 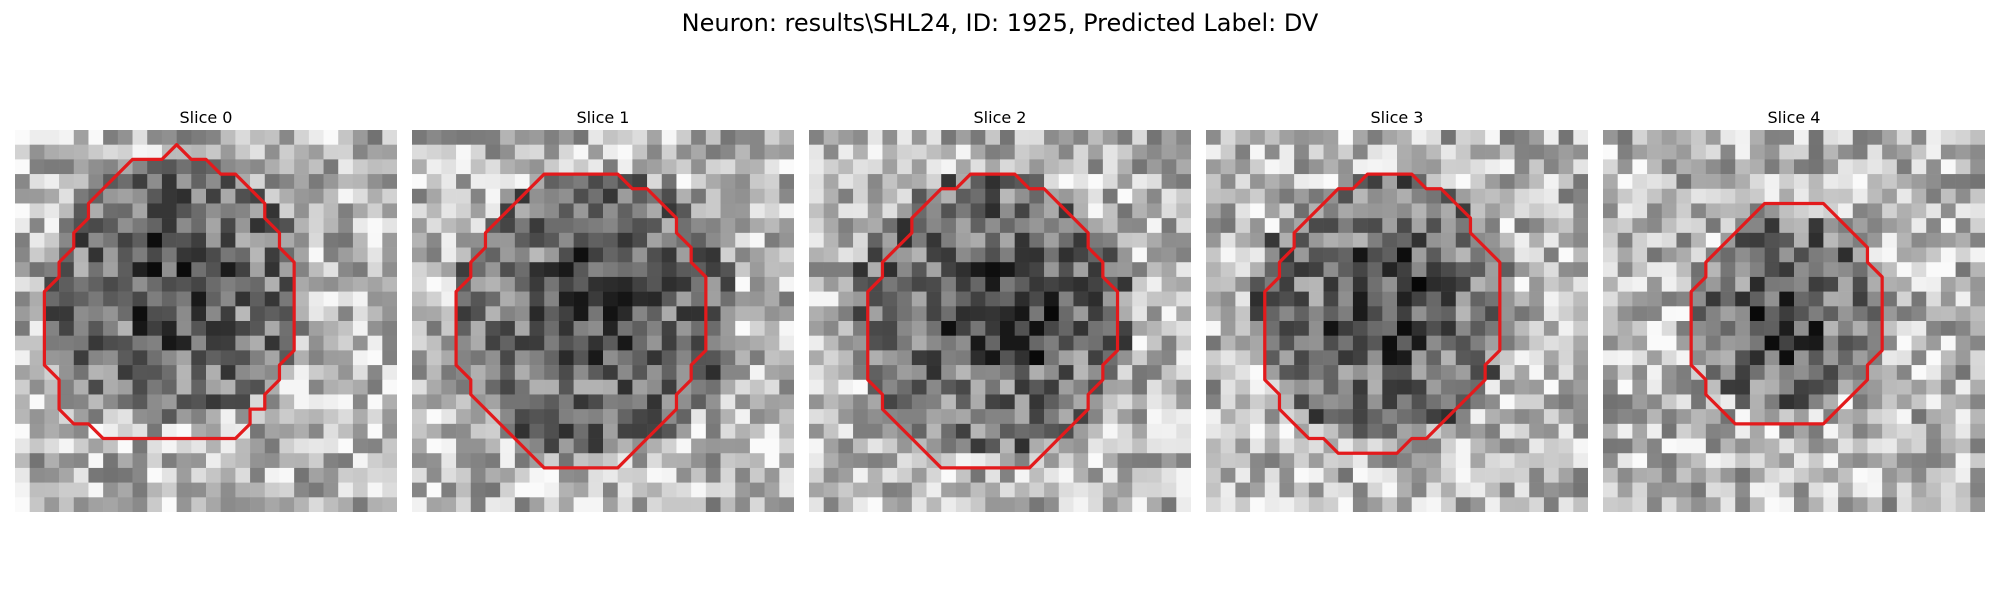 I want to click on slice-panel-4: Slice 4, so click(x=1794, y=310).